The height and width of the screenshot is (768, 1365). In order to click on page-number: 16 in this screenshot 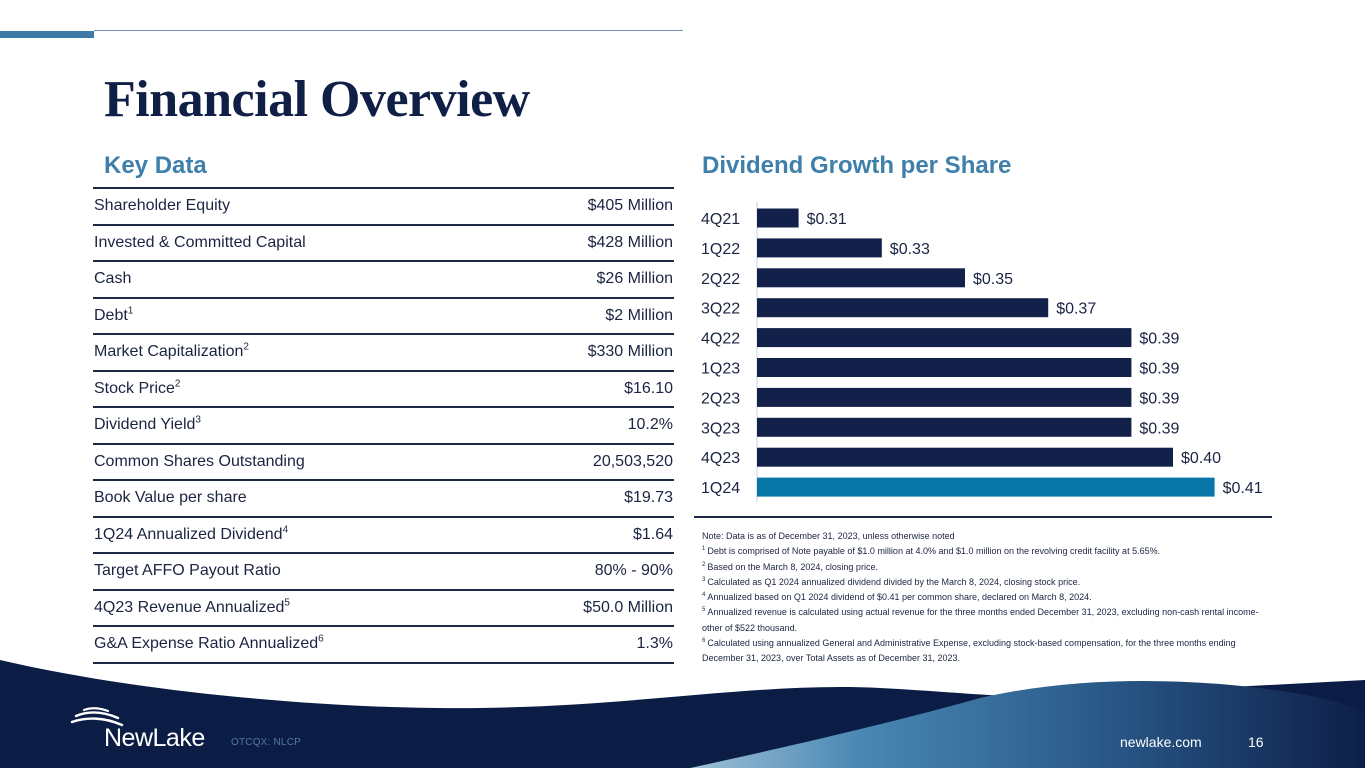, I will do `click(1256, 742)`.